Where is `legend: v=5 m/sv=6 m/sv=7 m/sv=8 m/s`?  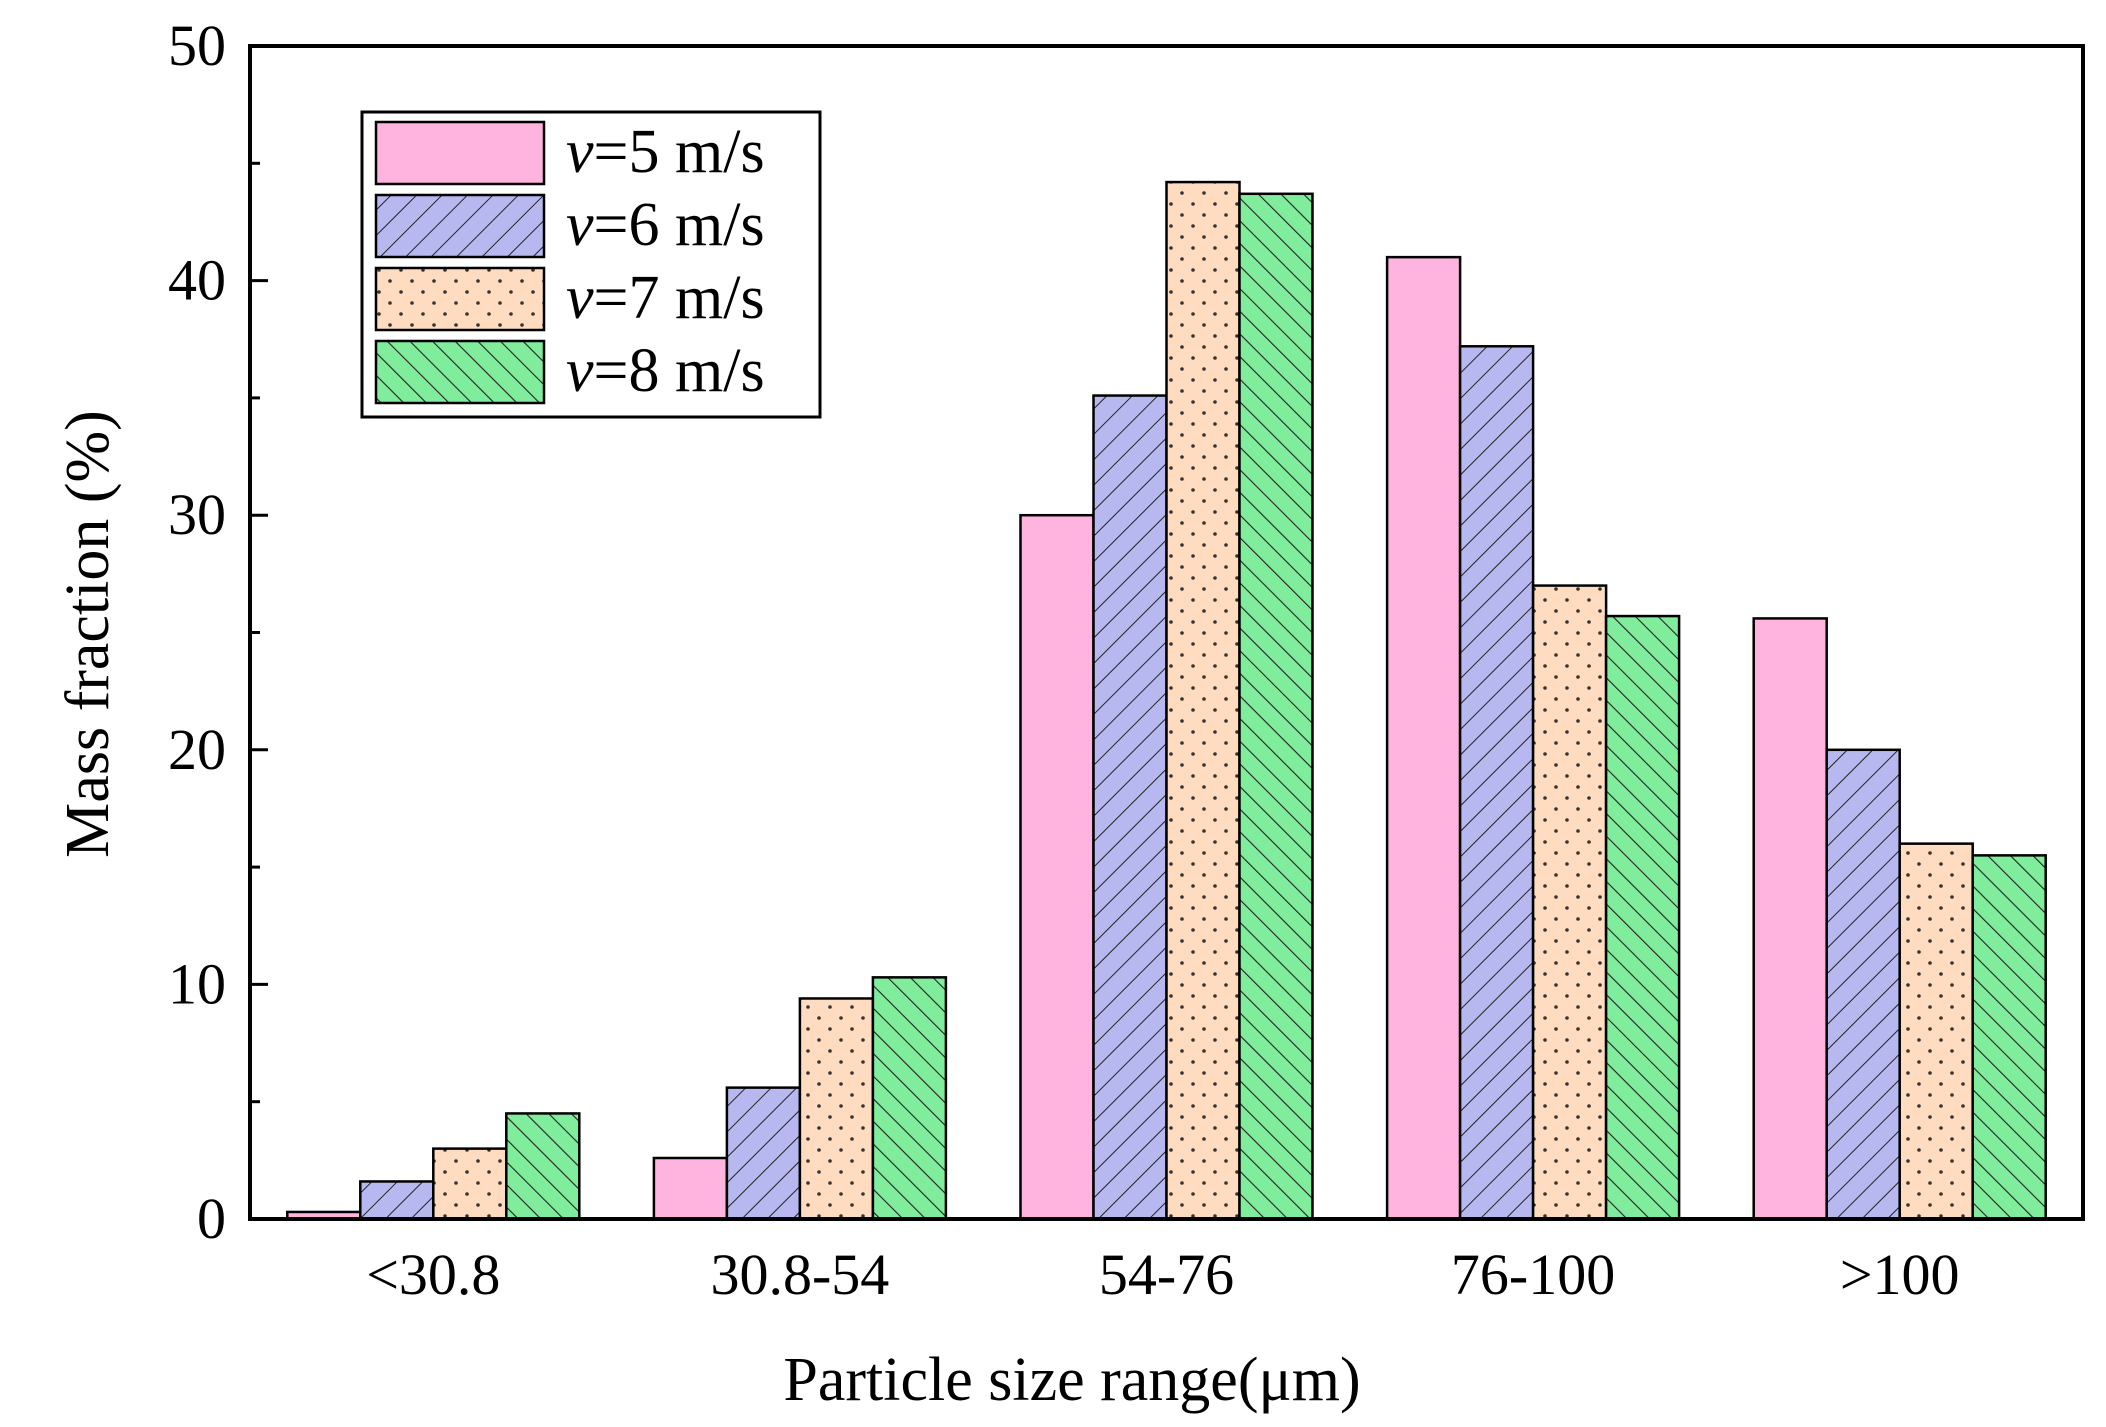 legend: v=5 m/sv=6 m/sv=7 m/sv=8 m/s is located at coordinates (591, 264).